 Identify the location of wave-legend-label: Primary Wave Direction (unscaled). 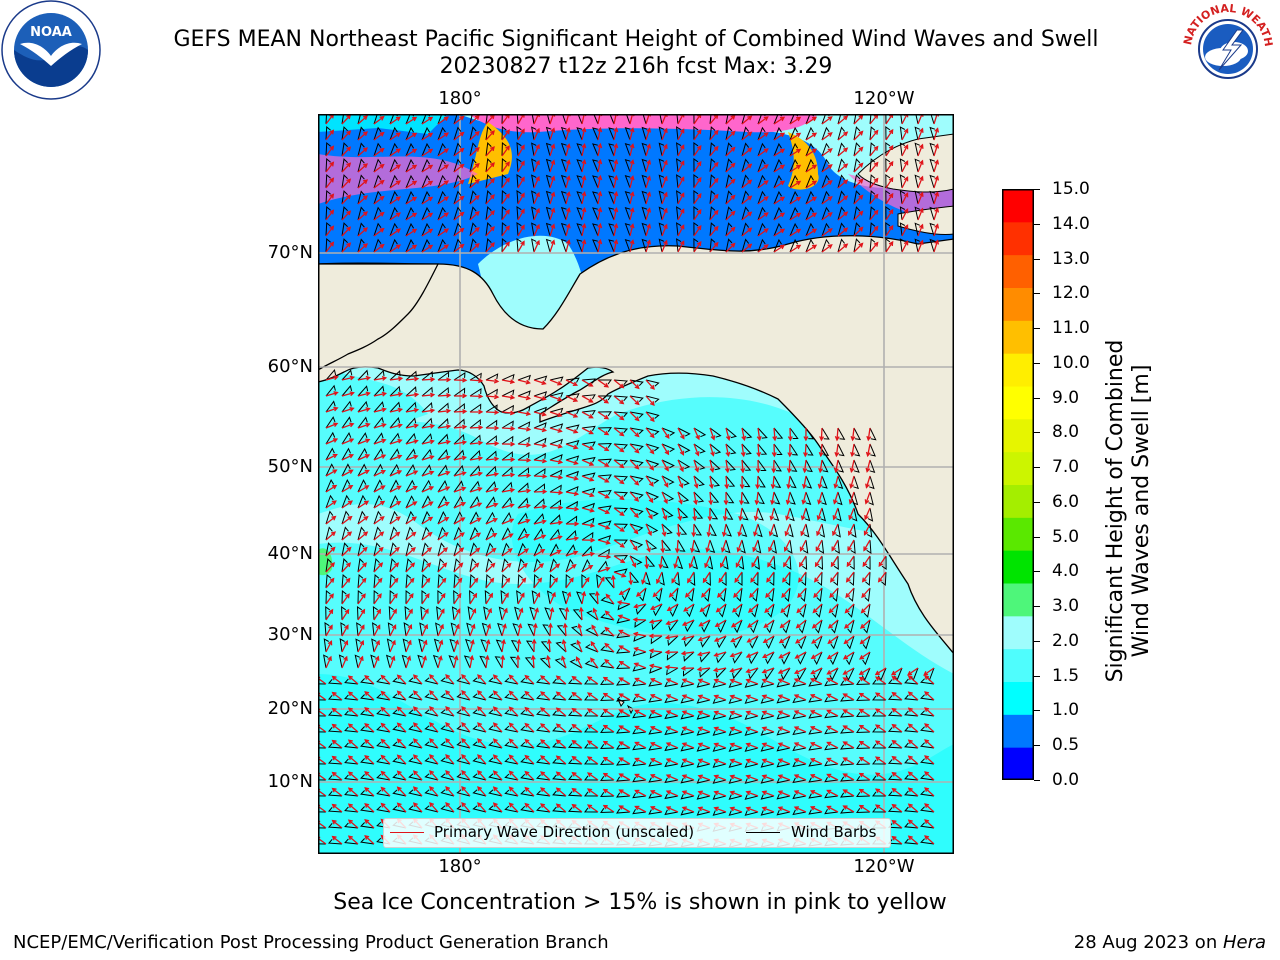
(564, 832).